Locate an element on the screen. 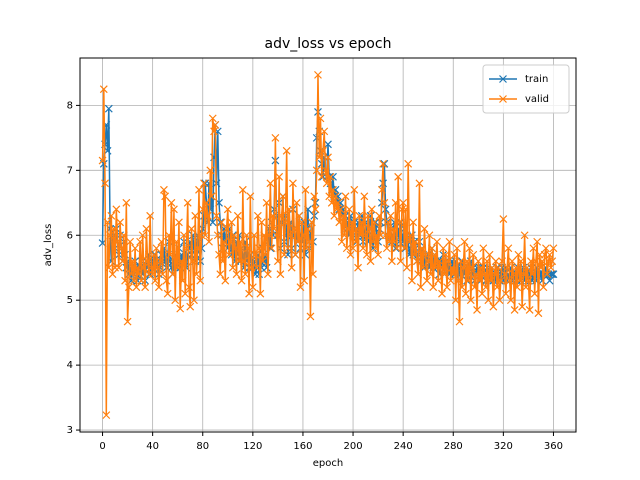  legend-label: train is located at coordinates (536, 79).